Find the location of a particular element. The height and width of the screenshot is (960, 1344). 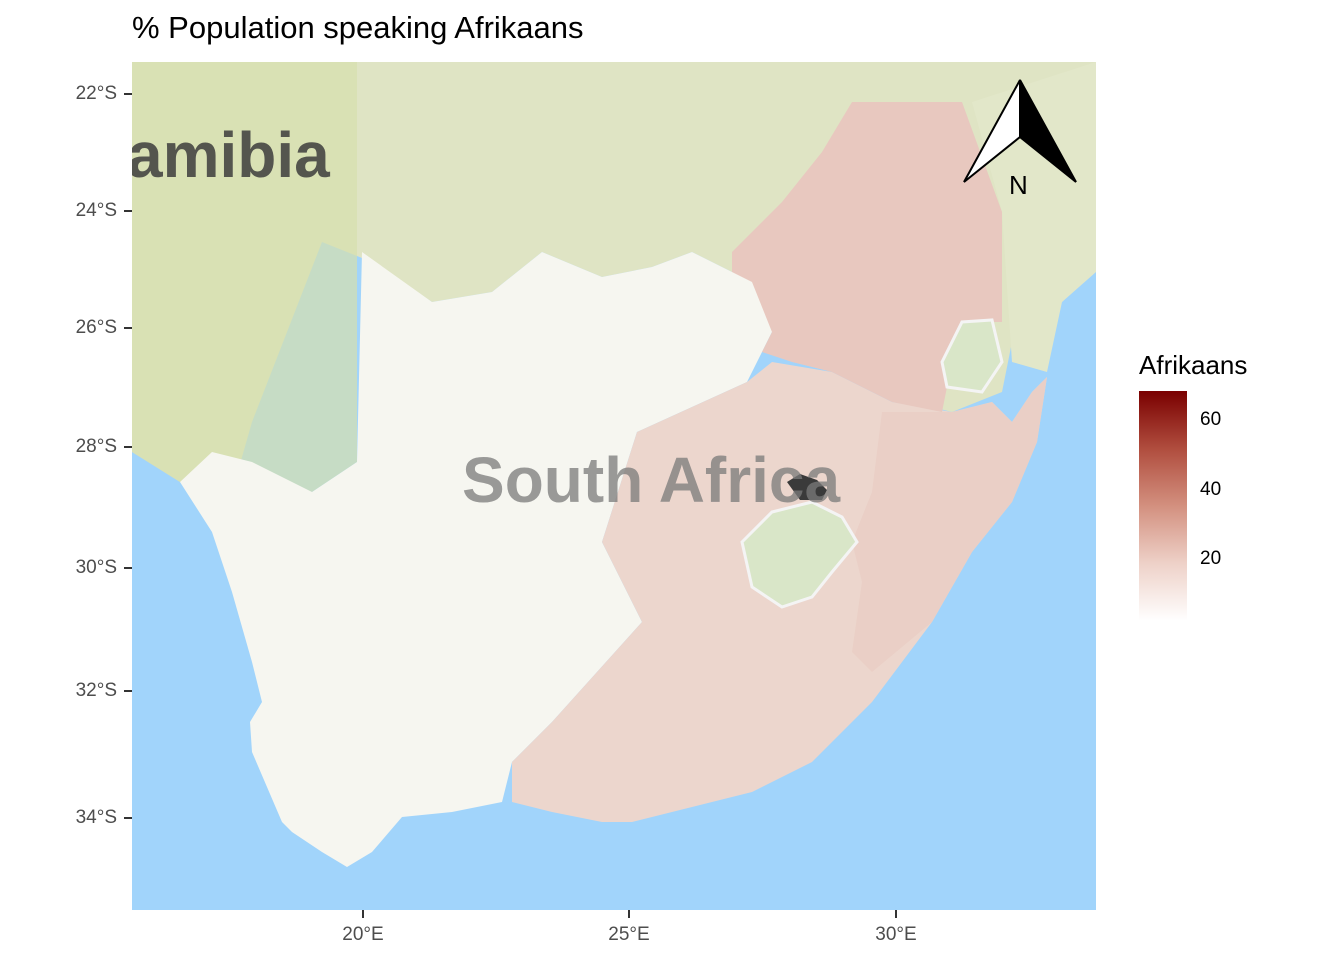

y-tick-label: 30°S is located at coordinates (96, 567).